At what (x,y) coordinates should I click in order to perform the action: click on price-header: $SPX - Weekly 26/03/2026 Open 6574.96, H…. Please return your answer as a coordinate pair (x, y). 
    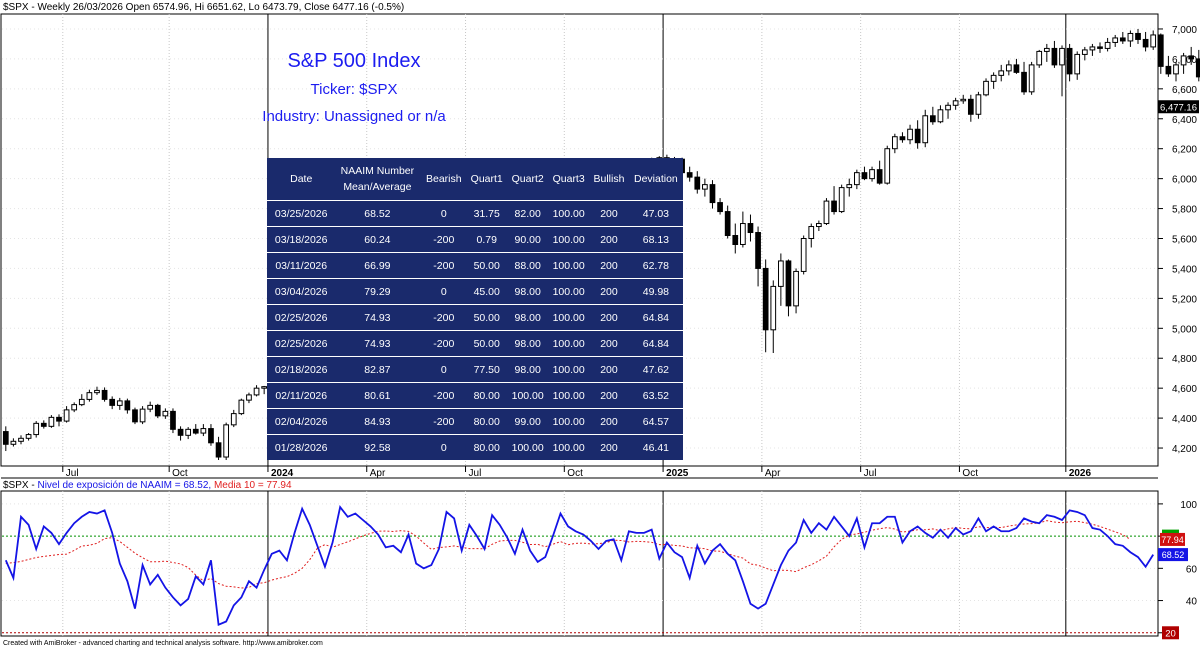
    Looking at the image, I should click on (203, 7).